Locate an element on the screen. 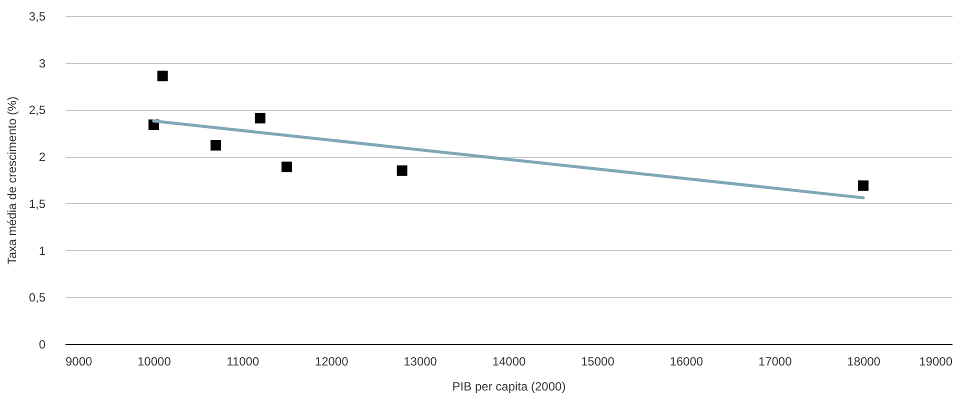 This screenshot has height=407, width=977. y-tick-label: 3 is located at coordinates (42, 63).